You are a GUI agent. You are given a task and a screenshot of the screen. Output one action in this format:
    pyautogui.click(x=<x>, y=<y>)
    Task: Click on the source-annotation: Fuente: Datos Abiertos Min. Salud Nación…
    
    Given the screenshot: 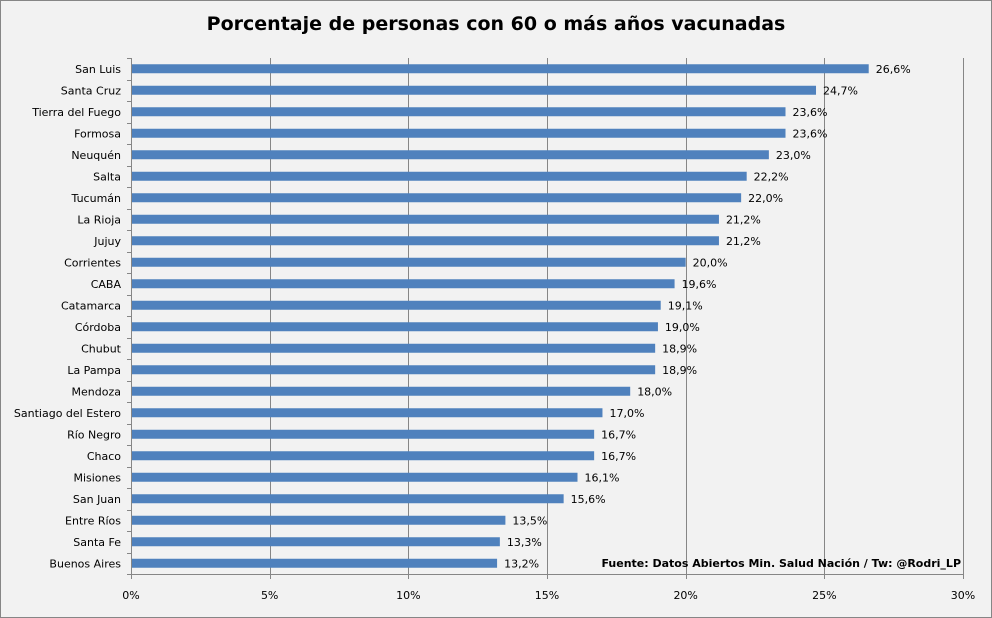 What is the action you would take?
    pyautogui.click(x=781, y=563)
    